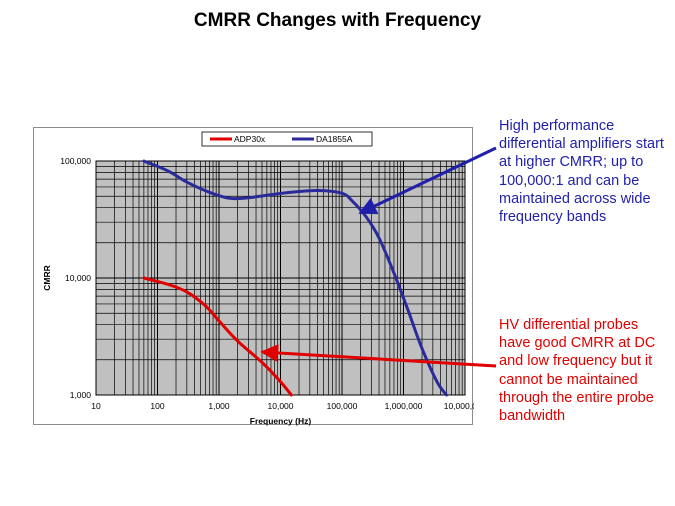 The width and height of the screenshot is (675, 506). What do you see at coordinates (459, 406) in the screenshot?
I see `x-tick-label: 10,000,000` at bounding box center [459, 406].